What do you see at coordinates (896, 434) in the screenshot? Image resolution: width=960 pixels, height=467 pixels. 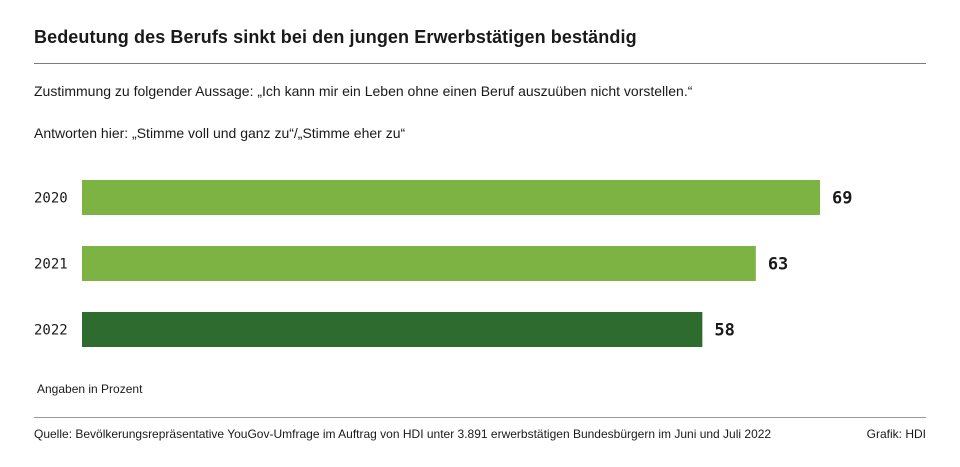 I see `graphic-credit: Grafik: HDI` at bounding box center [896, 434].